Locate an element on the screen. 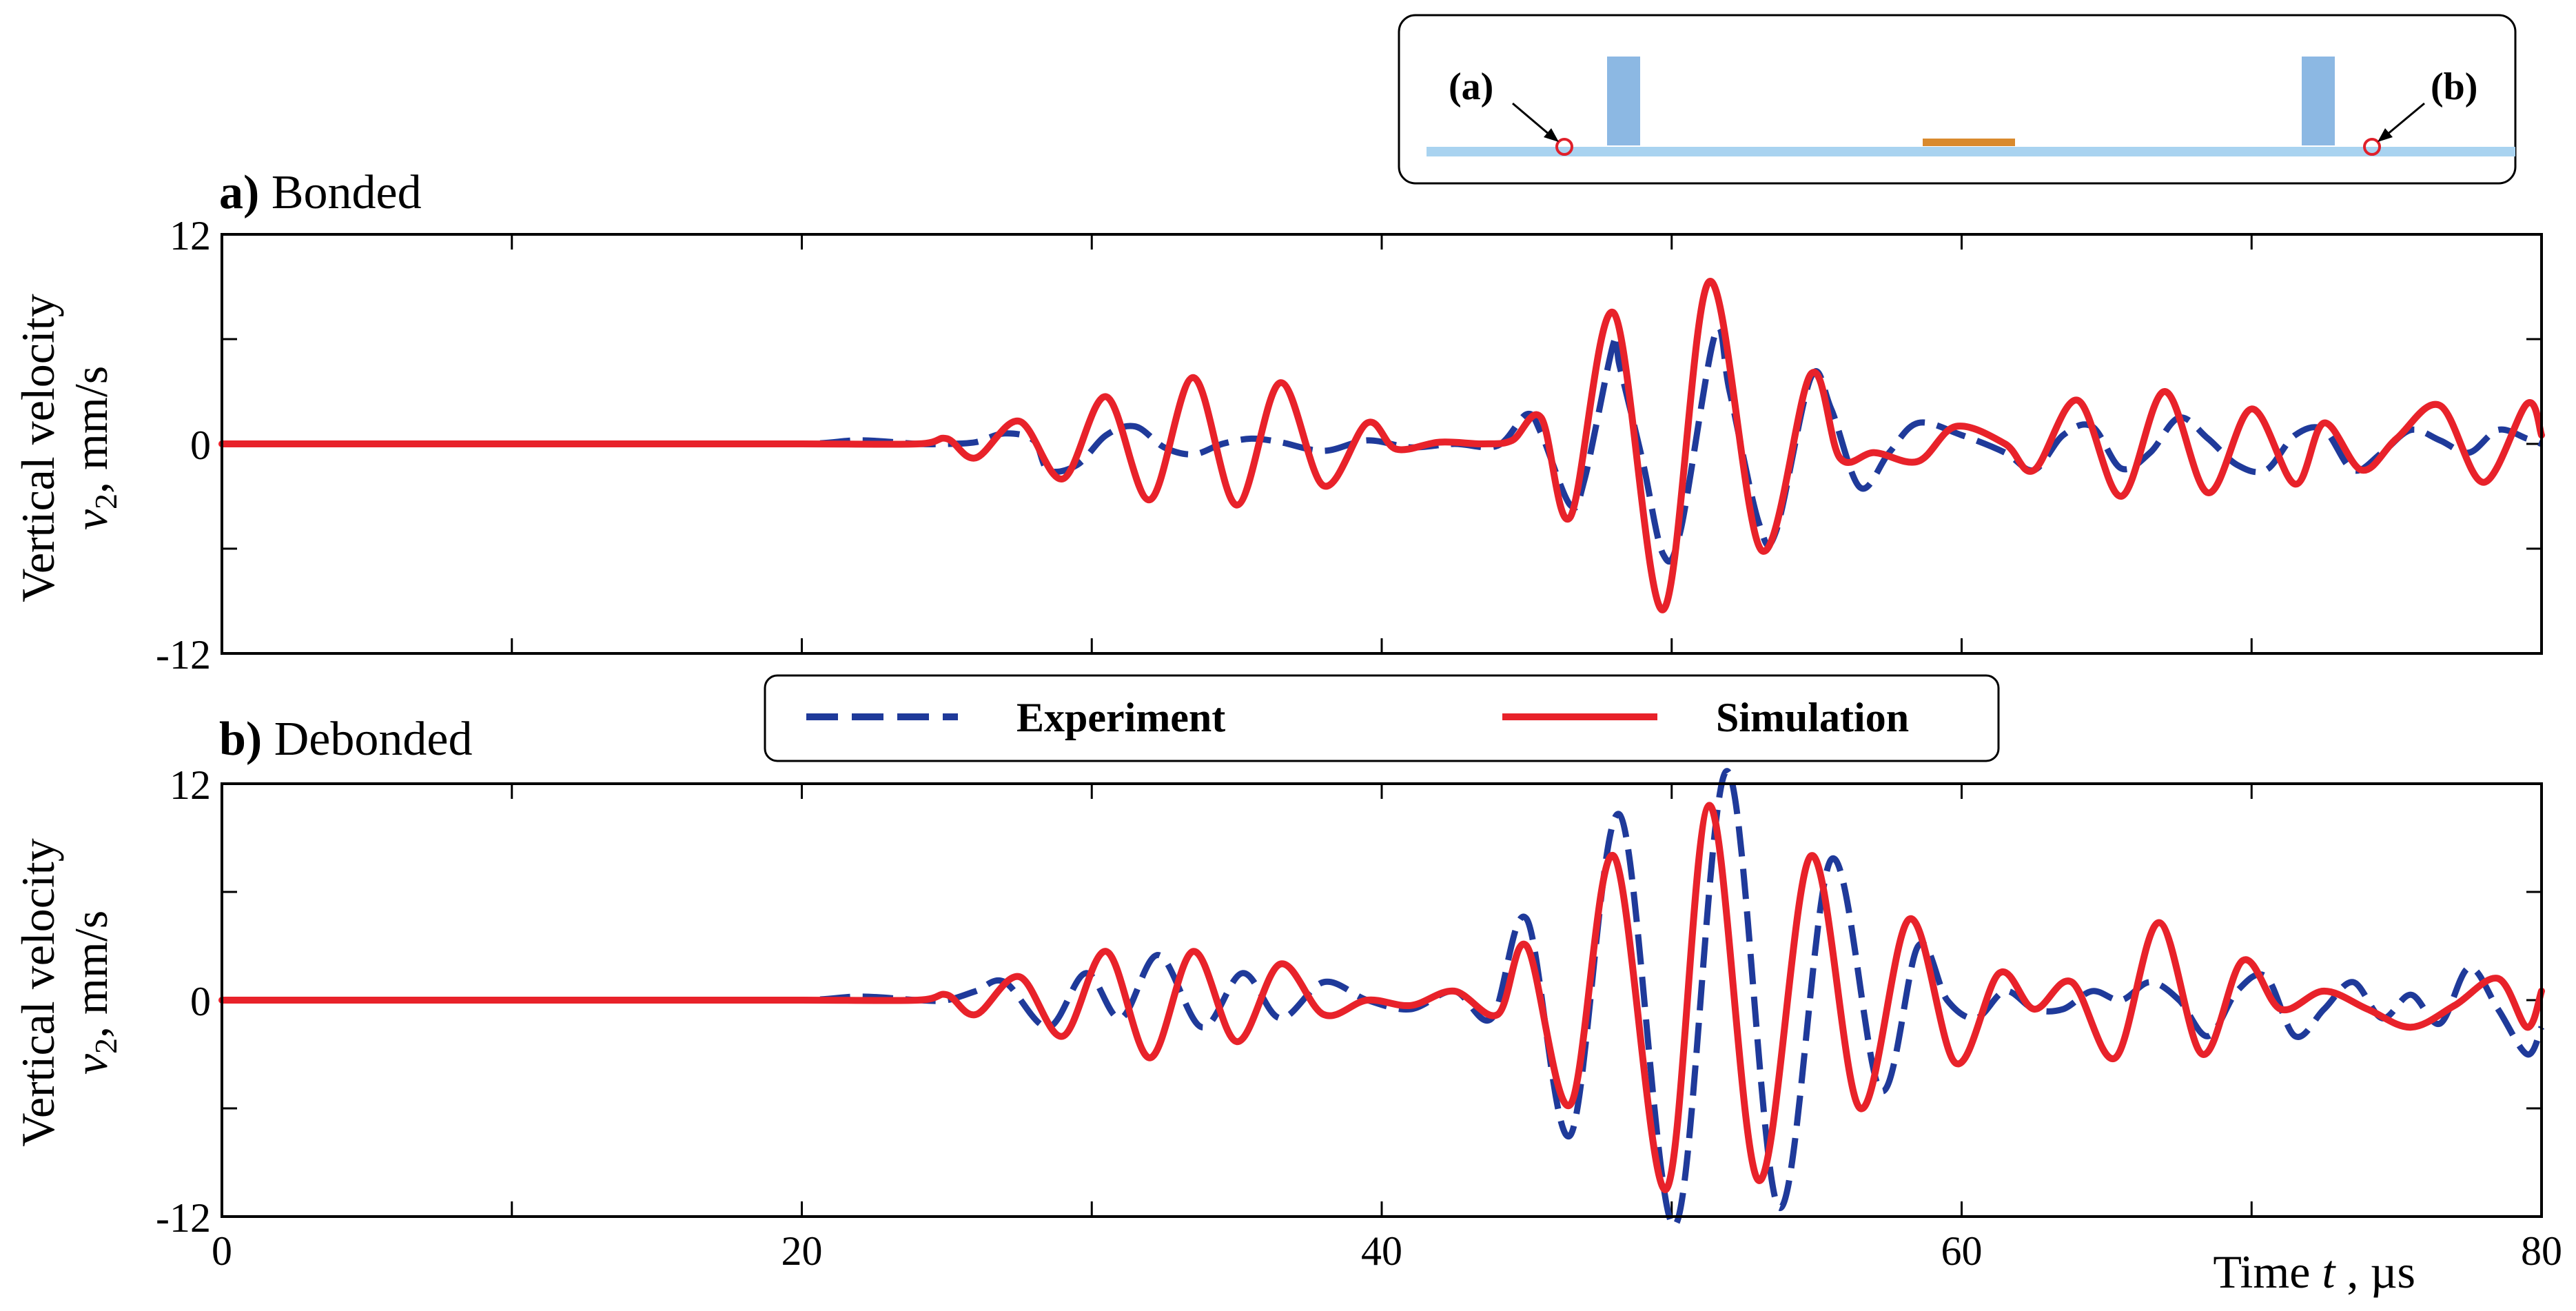  panel-a-ylabel-line1: Vertical velocity is located at coordinates (38, 448).